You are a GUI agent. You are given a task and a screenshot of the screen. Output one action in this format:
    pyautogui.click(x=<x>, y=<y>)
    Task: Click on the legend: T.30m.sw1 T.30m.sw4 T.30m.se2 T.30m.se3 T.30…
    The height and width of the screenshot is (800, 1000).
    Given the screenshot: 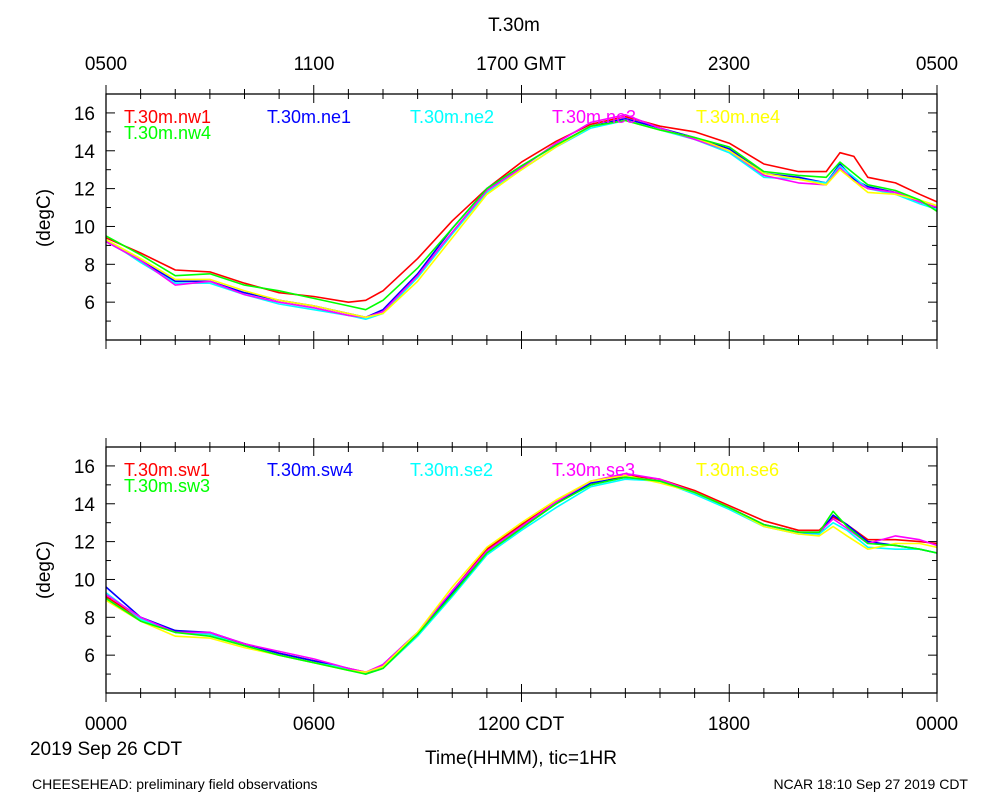 What is the action you would take?
    pyautogui.click(x=451, y=478)
    